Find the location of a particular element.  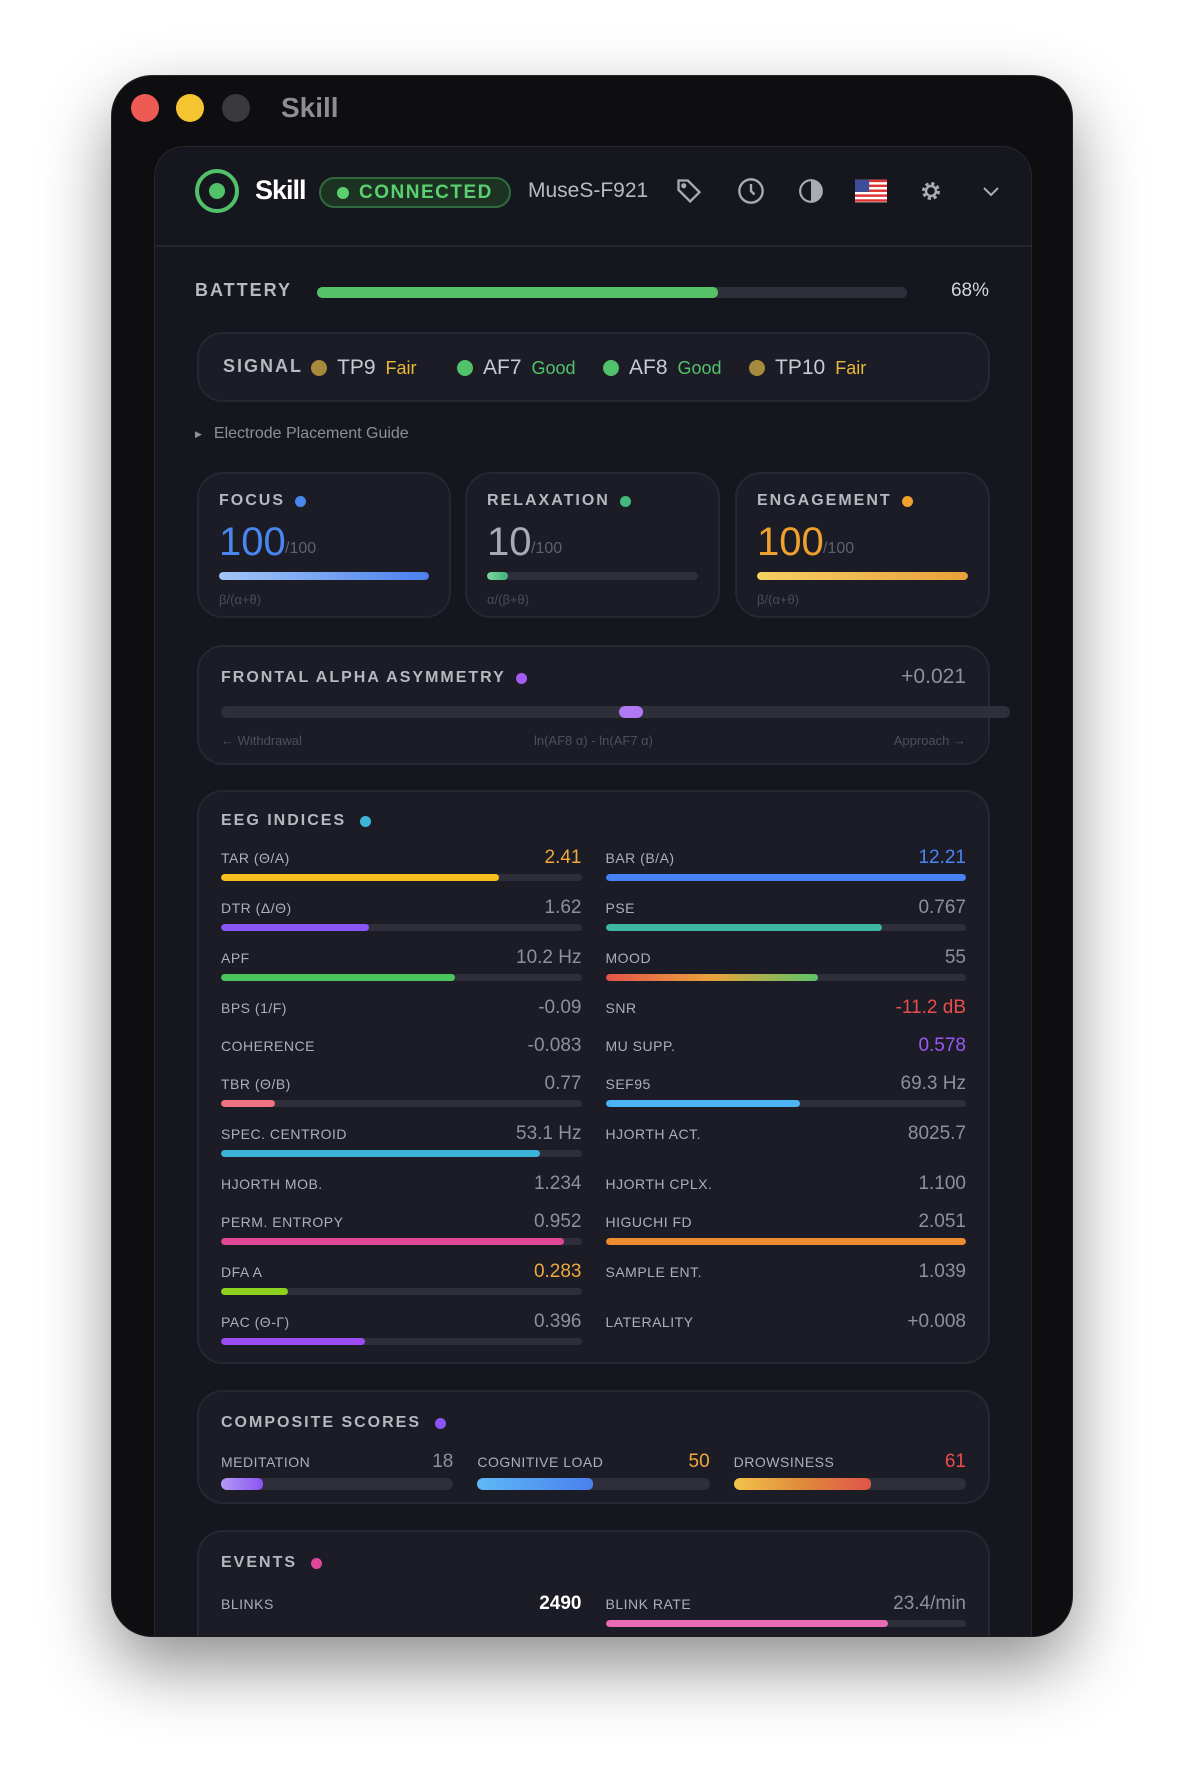

index-value: 10.2 Hz is located at coordinates (549, 957).